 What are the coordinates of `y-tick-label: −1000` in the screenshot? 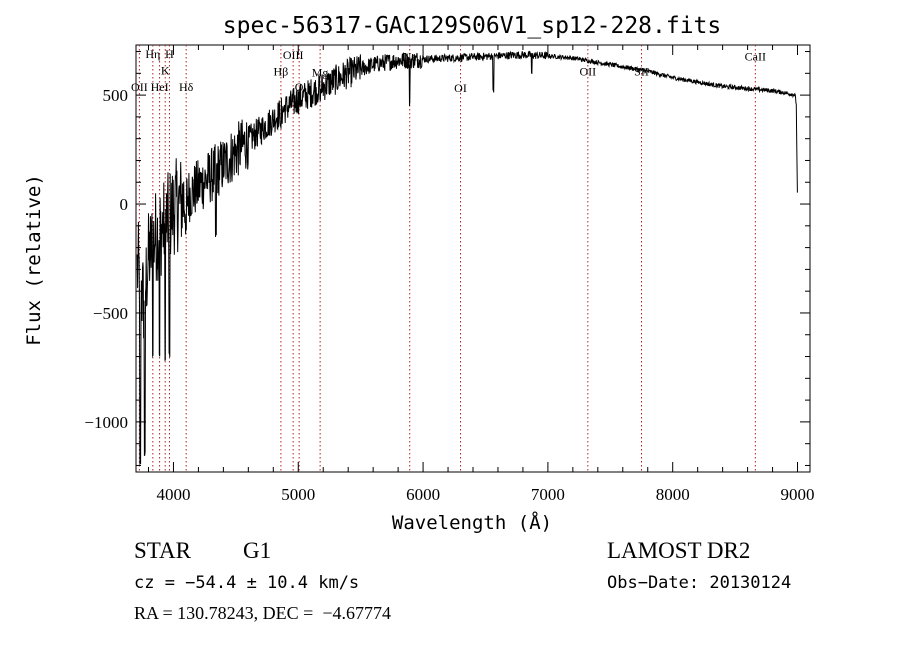 It's located at (106, 422).